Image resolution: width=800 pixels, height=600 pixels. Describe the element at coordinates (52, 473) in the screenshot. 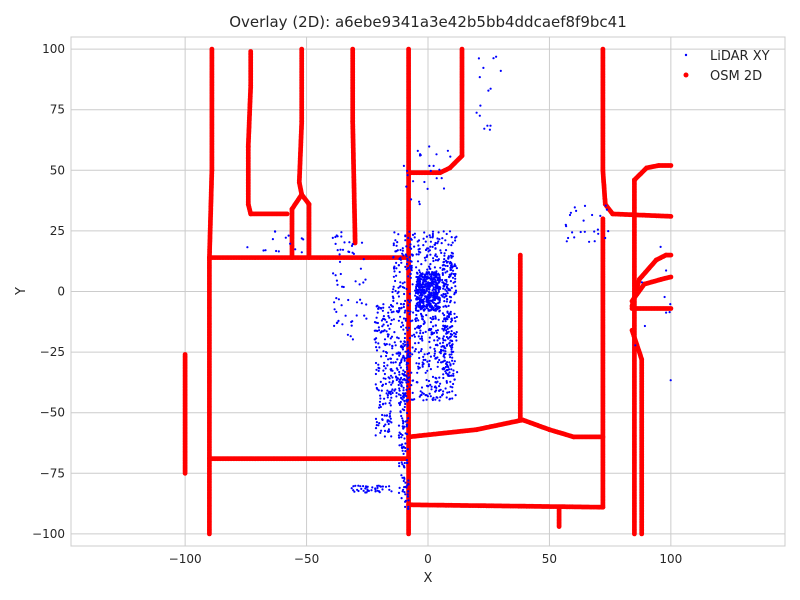

I see `y-tick-label: −75` at that location.